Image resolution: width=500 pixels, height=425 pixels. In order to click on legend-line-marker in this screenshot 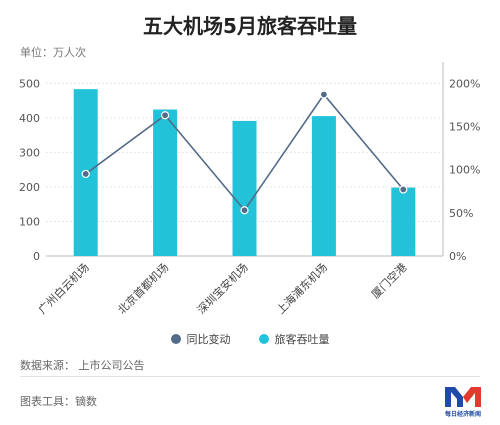, I will do `click(175, 339)`.